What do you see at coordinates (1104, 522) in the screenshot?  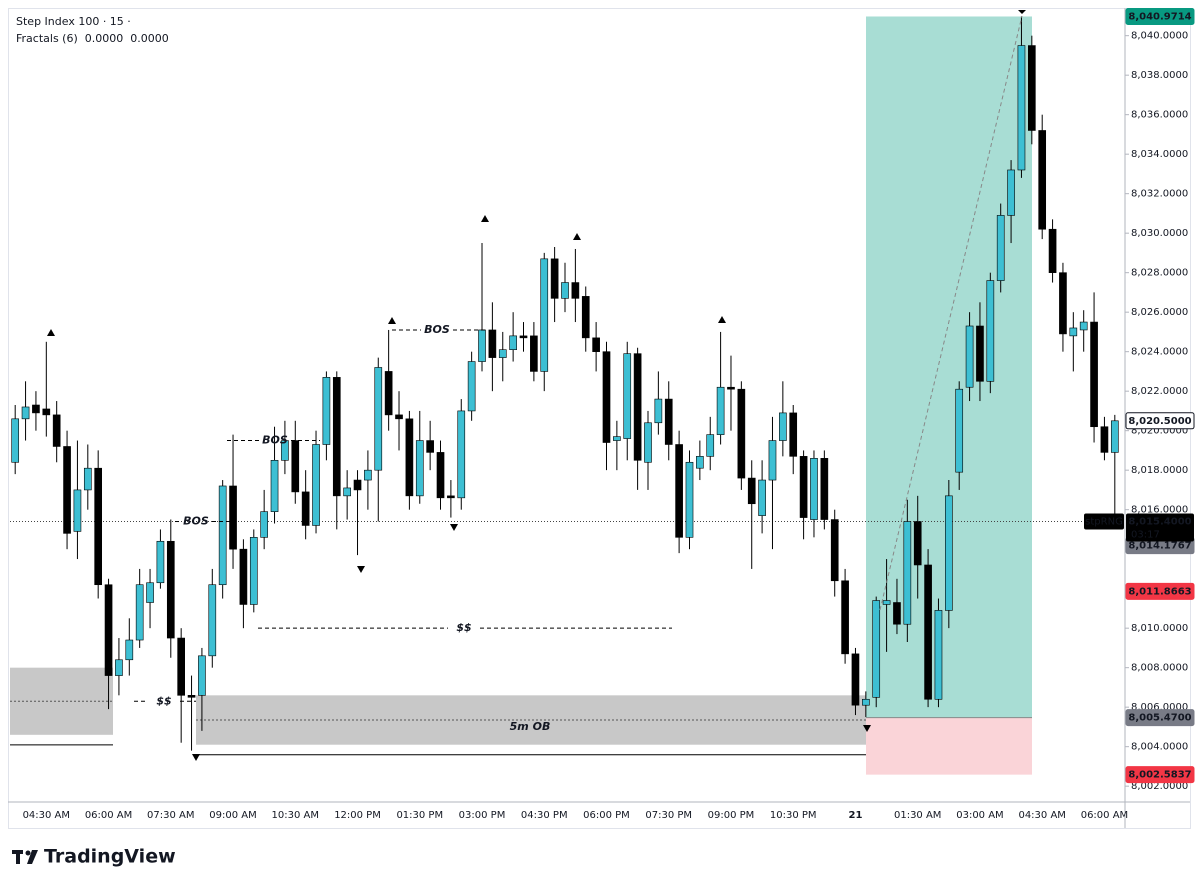 I see `symbol-label: stpRNG` at bounding box center [1104, 522].